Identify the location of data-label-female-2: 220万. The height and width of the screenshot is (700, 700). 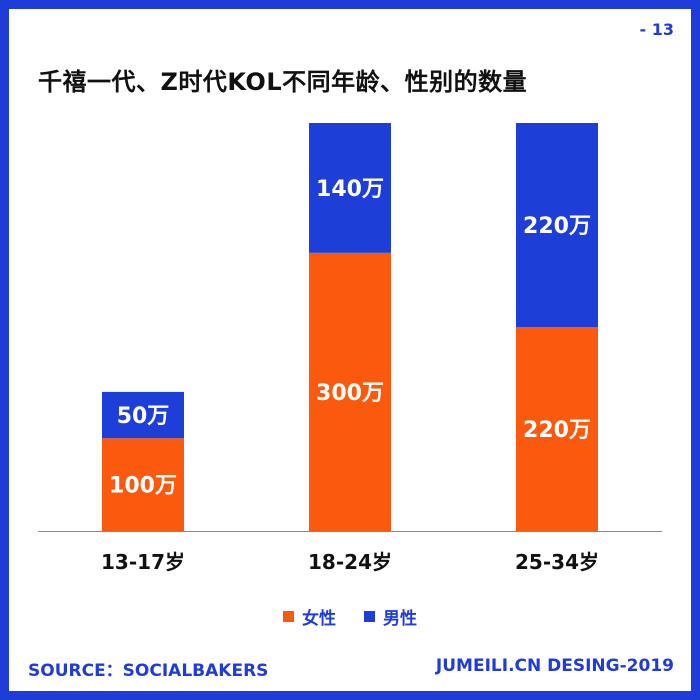
(557, 430).